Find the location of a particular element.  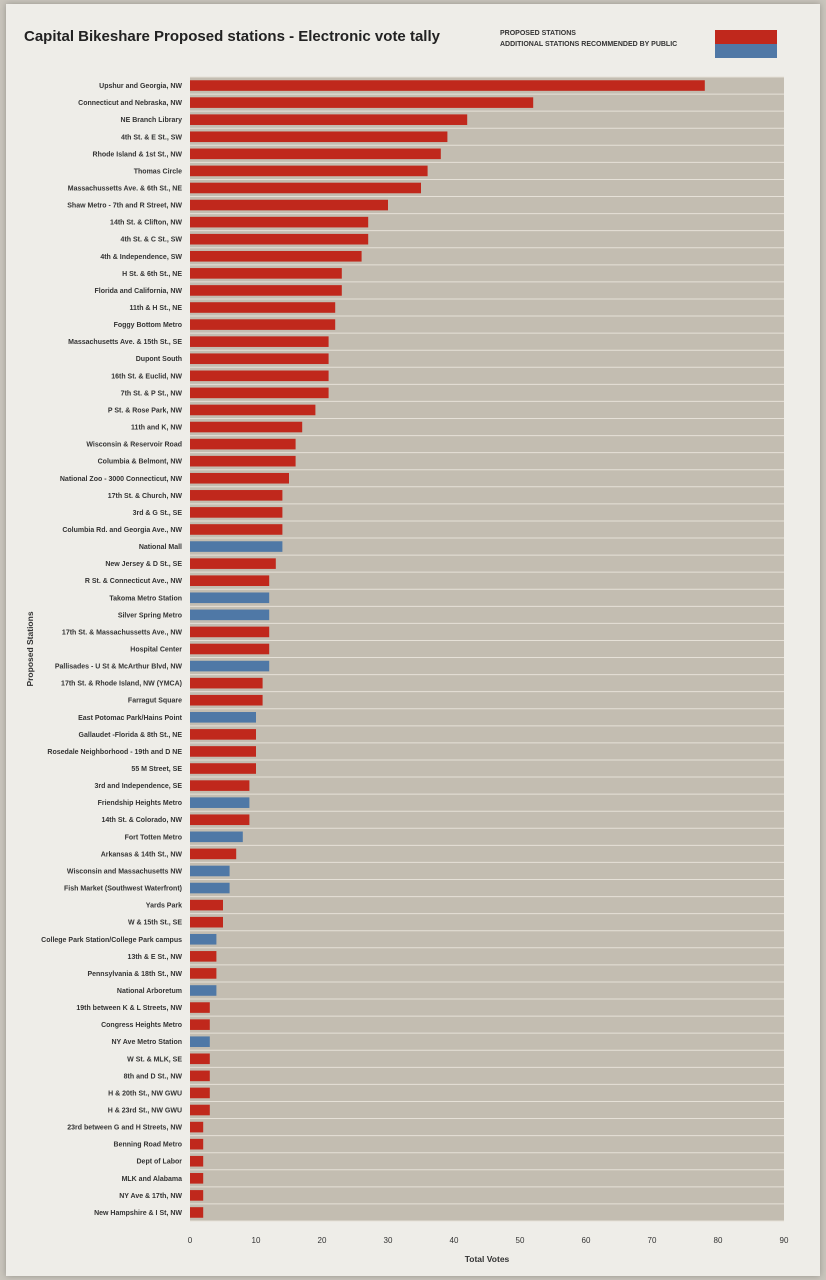

y-axis-title: Proposed Stations is located at coordinates (30, 648).